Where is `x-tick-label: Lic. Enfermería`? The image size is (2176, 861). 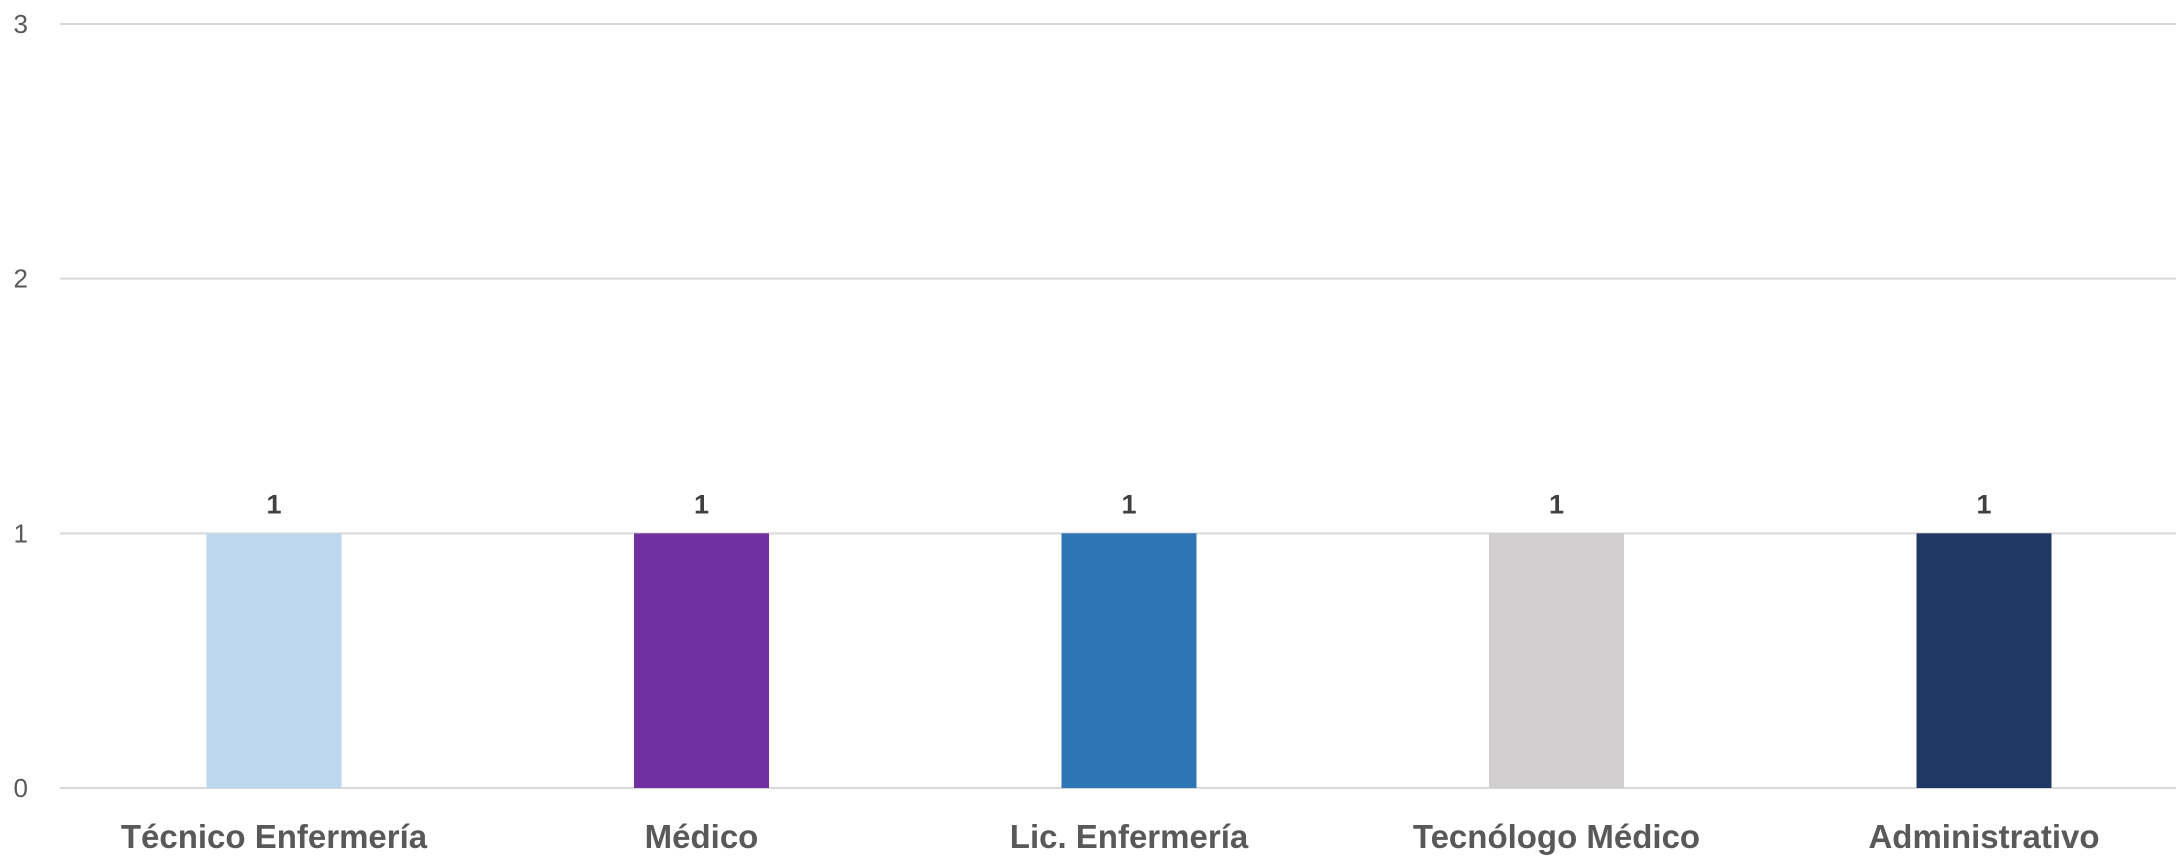 x-tick-label: Lic. Enfermería is located at coordinates (1129, 836).